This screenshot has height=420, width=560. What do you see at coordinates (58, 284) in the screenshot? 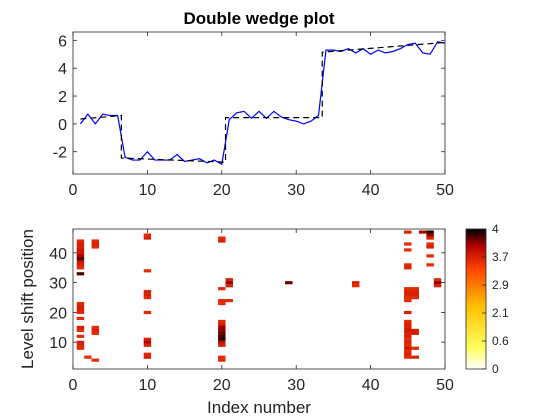
I see `y-tick-label: 30` at bounding box center [58, 284].